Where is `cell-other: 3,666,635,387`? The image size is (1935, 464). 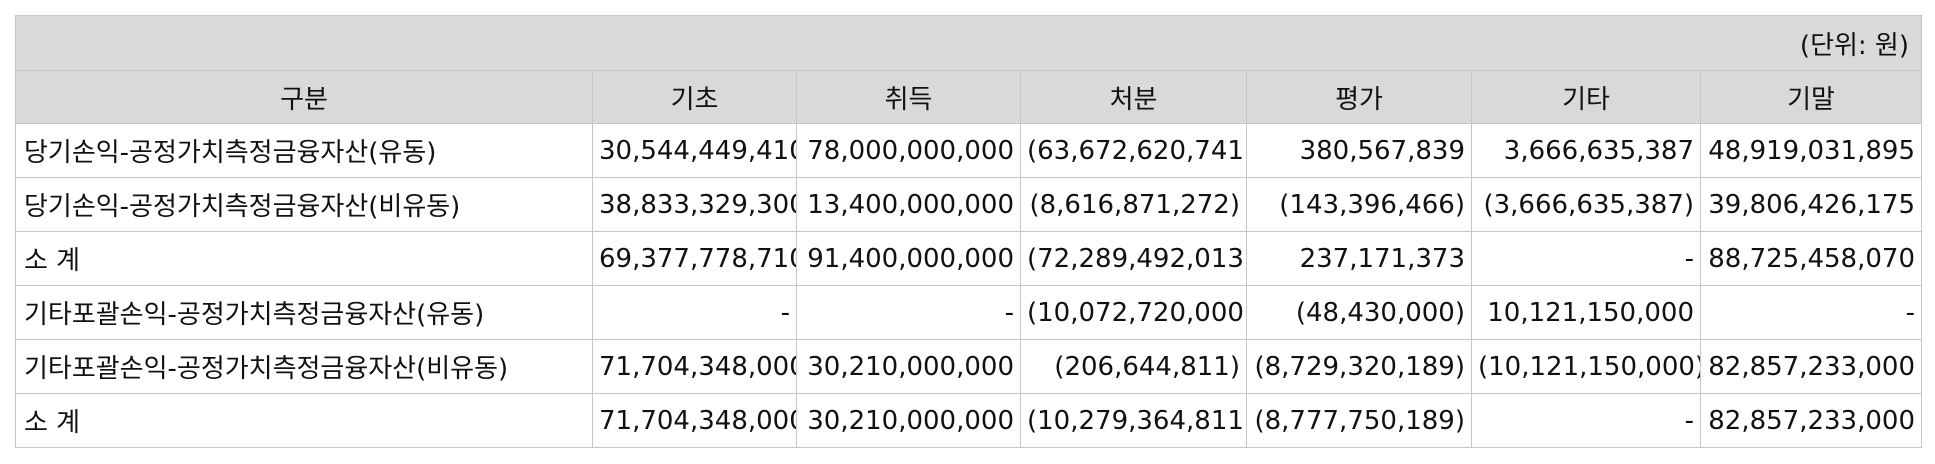 cell-other: 3,666,635,387 is located at coordinates (1586, 150).